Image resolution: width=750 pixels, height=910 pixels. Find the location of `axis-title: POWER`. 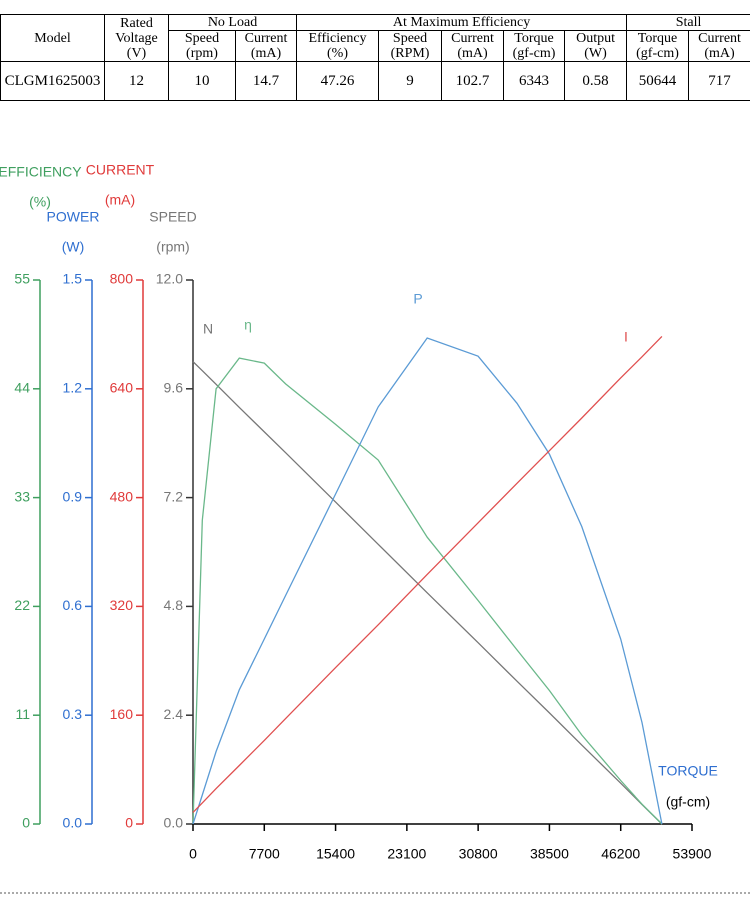

axis-title: POWER is located at coordinates (73, 217).